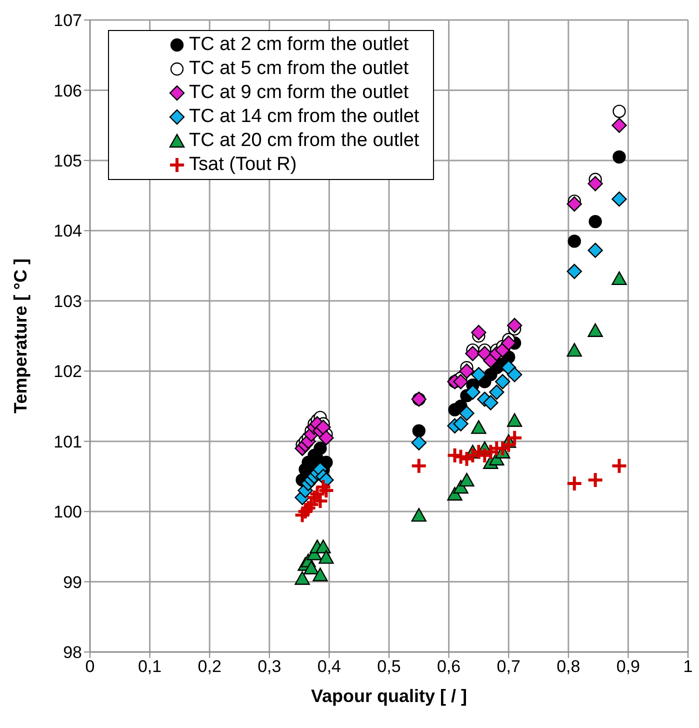 This screenshot has height=728, width=699. What do you see at coordinates (568, 666) in the screenshot?
I see `x-tick-label: 0,8` at bounding box center [568, 666].